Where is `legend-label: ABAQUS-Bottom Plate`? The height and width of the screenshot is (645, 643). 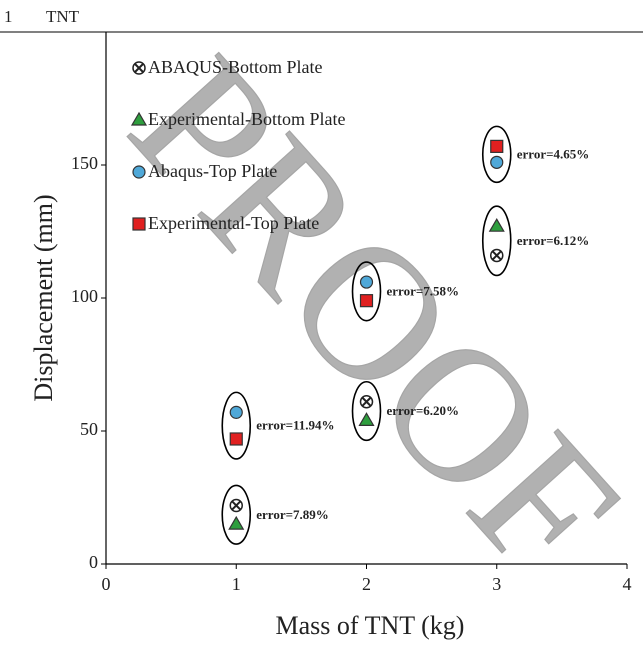 legend-label: ABAQUS-Bottom Plate is located at coordinates (235, 67).